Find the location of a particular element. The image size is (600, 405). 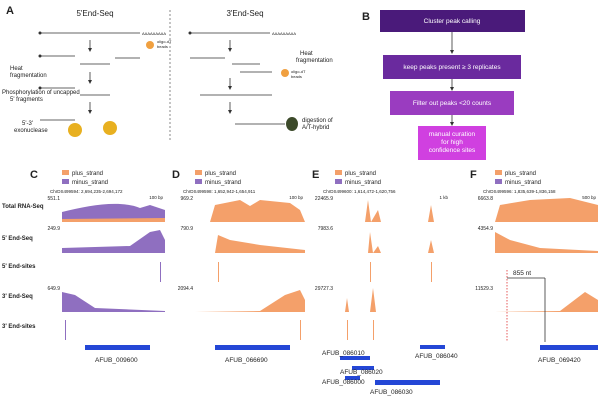

flow-text: keep peaks present ≥ 3 replicates is located at coordinates (452, 67).